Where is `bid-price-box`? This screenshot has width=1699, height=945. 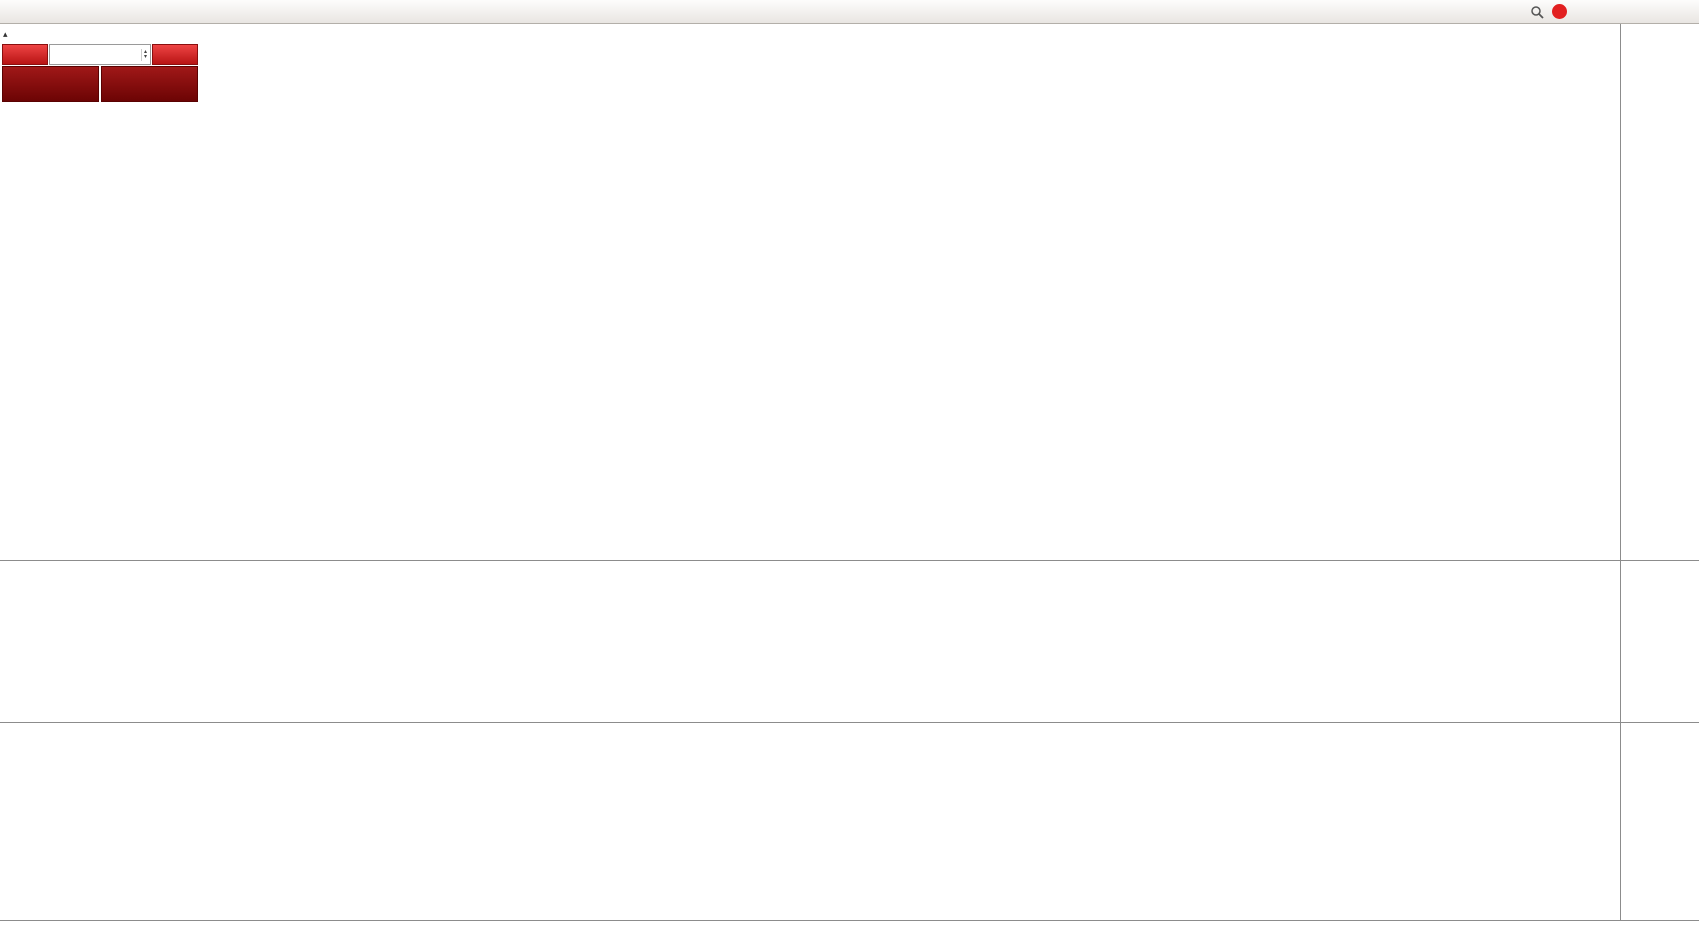
bid-price-box is located at coordinates (50, 84).